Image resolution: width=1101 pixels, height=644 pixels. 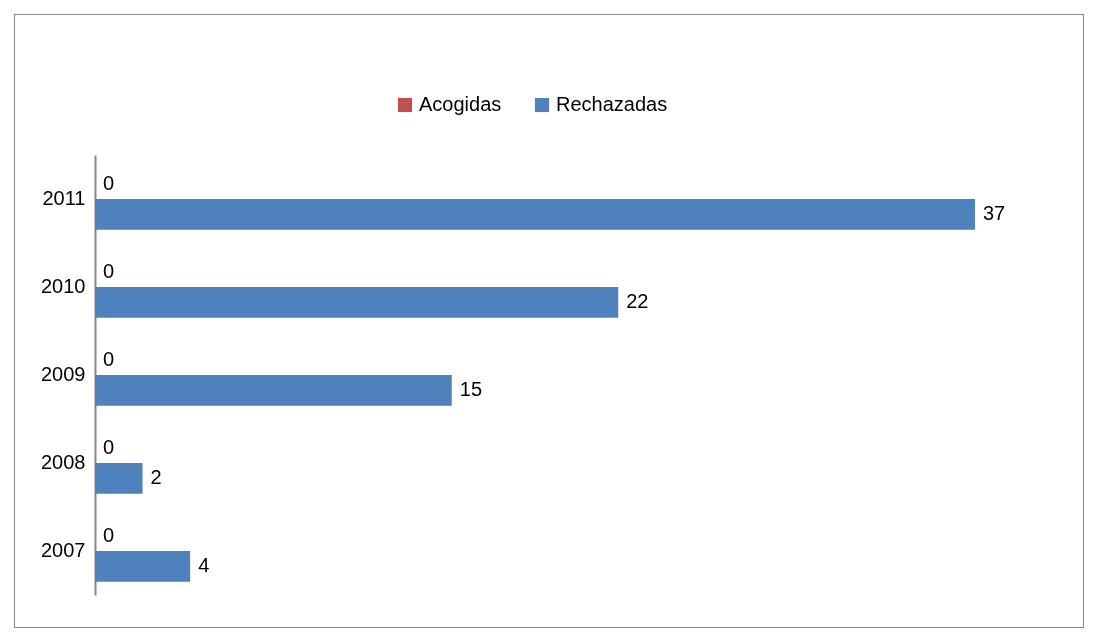 What do you see at coordinates (994, 213) in the screenshot?
I see `data-label: 37` at bounding box center [994, 213].